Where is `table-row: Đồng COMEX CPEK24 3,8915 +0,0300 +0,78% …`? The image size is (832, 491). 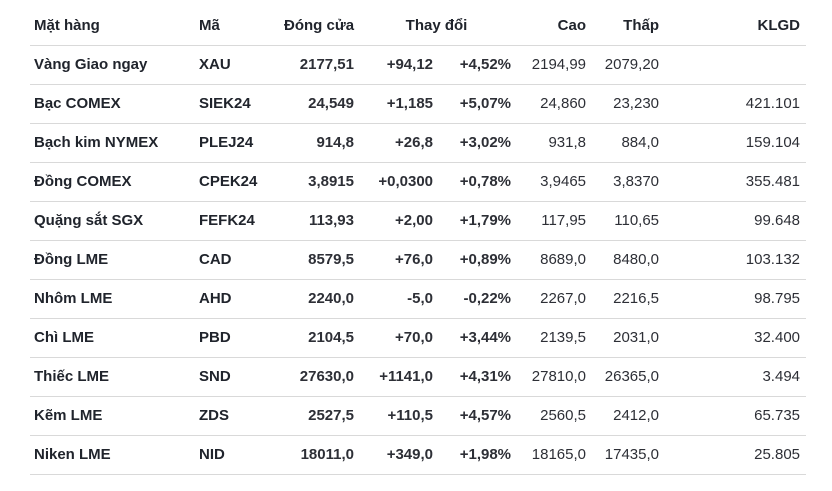
table-row: Đồng COMEX CPEK24 3,8915 +0,0300 +0,78% … is located at coordinates (418, 182).